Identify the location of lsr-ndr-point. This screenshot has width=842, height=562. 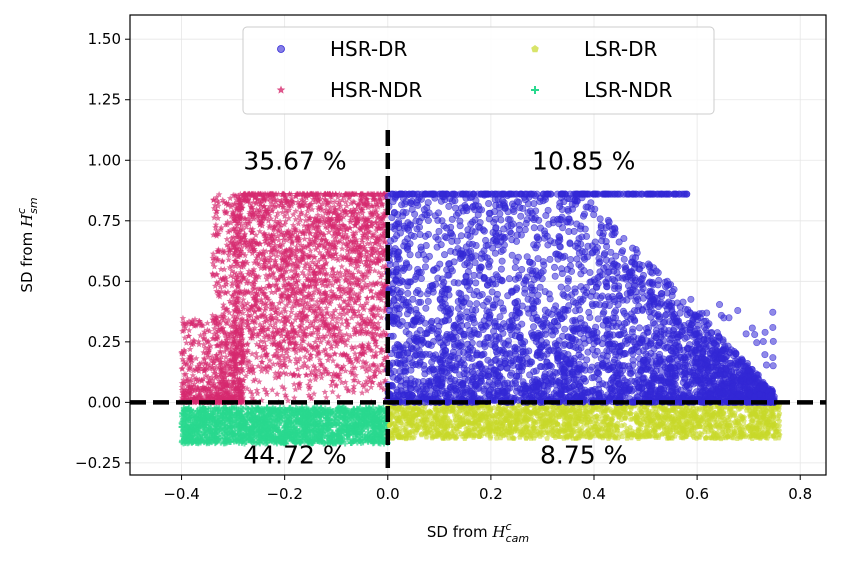
(259, 443).